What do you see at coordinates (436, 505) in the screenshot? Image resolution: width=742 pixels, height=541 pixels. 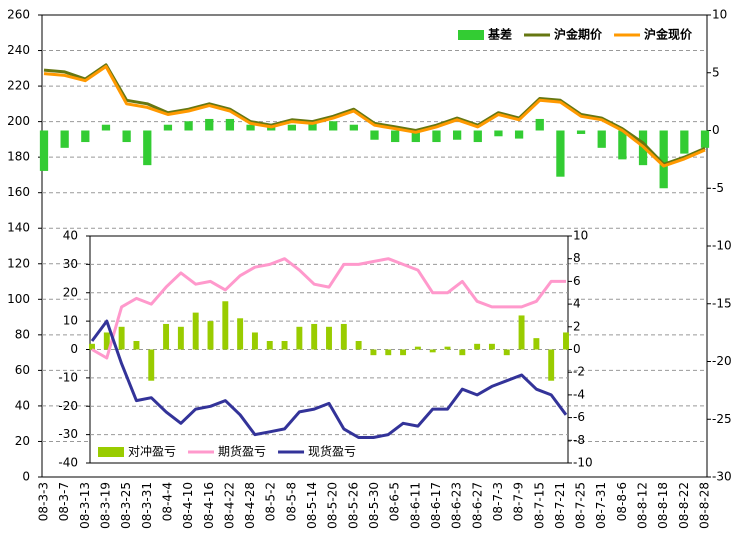 I see `x-tick-label: 08-6-17` at bounding box center [436, 505].